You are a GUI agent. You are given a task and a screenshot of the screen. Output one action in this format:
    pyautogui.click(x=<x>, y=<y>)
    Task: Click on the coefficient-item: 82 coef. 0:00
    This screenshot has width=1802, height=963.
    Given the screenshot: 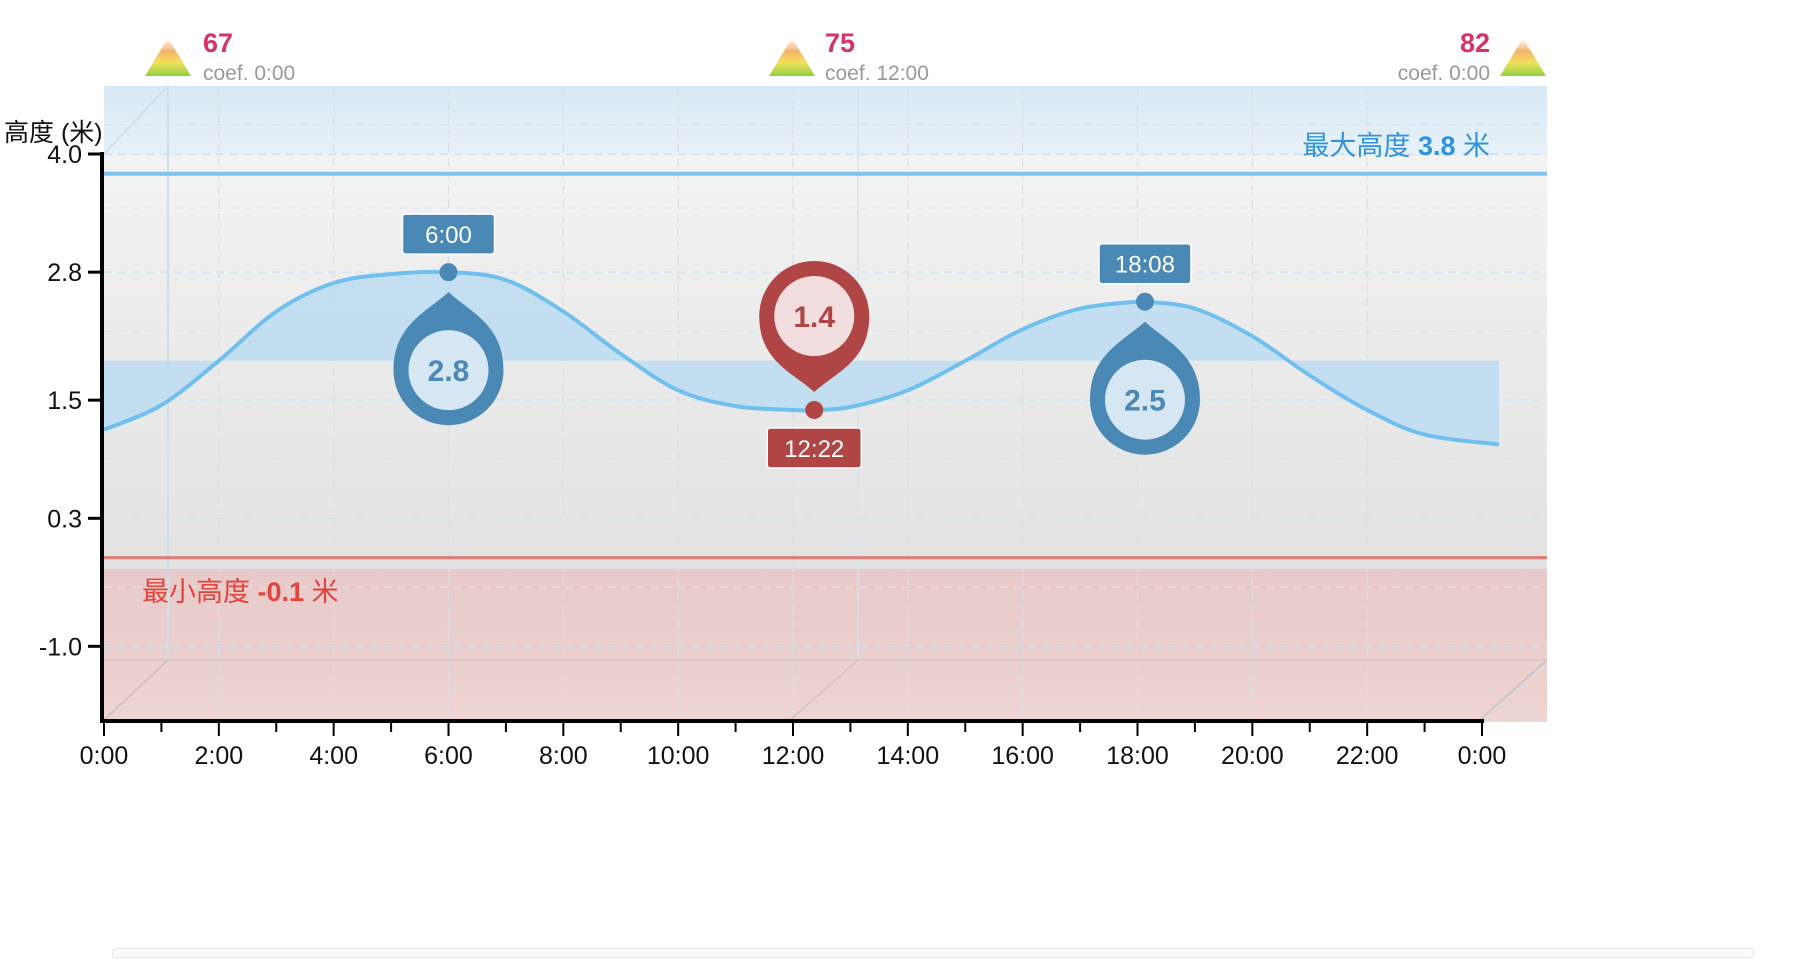 What is the action you would take?
    pyautogui.click(x=1472, y=56)
    